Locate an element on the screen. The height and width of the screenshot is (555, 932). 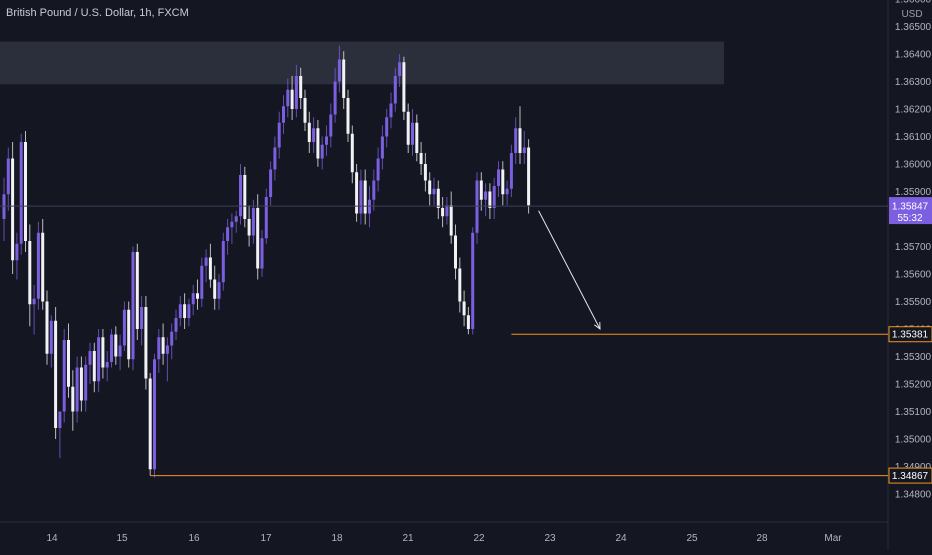
y-tick-label: 1.35200 is located at coordinates (913, 385).